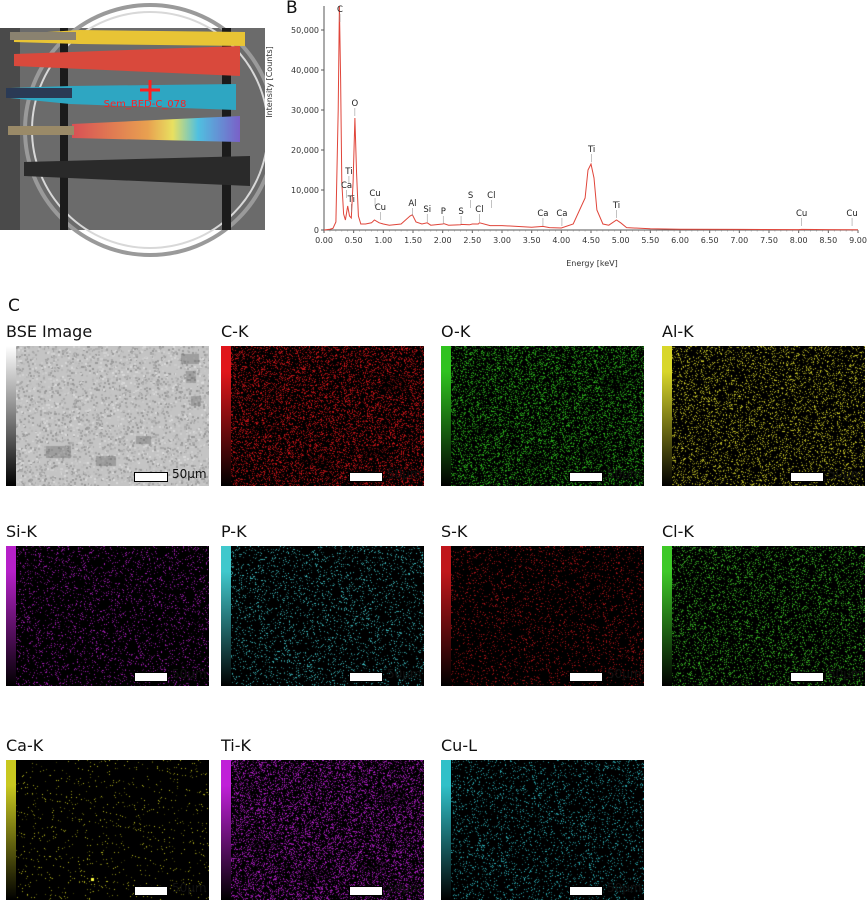  I want to click on x-tick-label: 9.00, so click(858, 240).